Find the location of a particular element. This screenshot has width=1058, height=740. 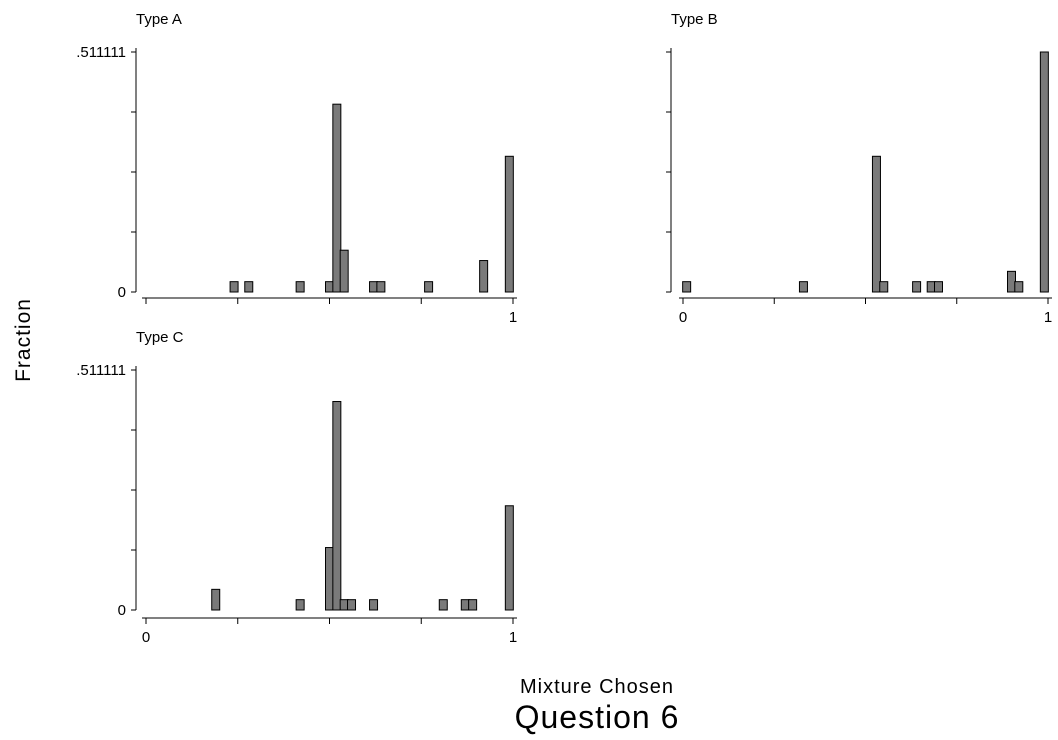

panel-title: Type B is located at coordinates (694, 19).